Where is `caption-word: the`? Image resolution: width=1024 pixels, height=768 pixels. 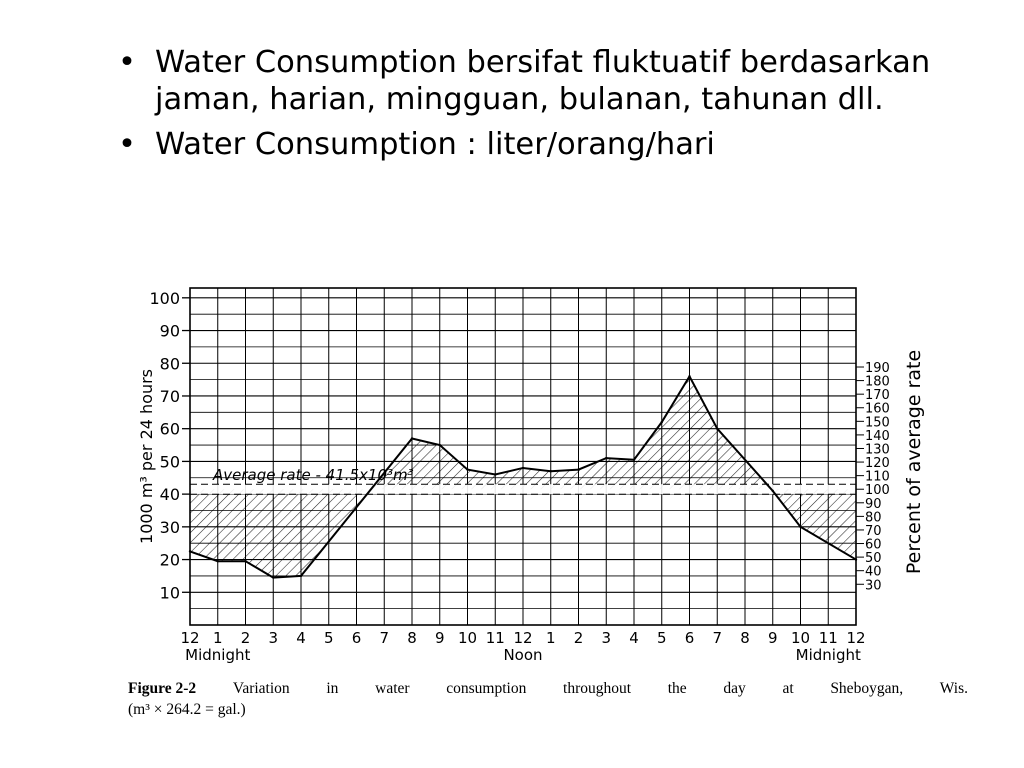
caption-word: the is located at coordinates (677, 688).